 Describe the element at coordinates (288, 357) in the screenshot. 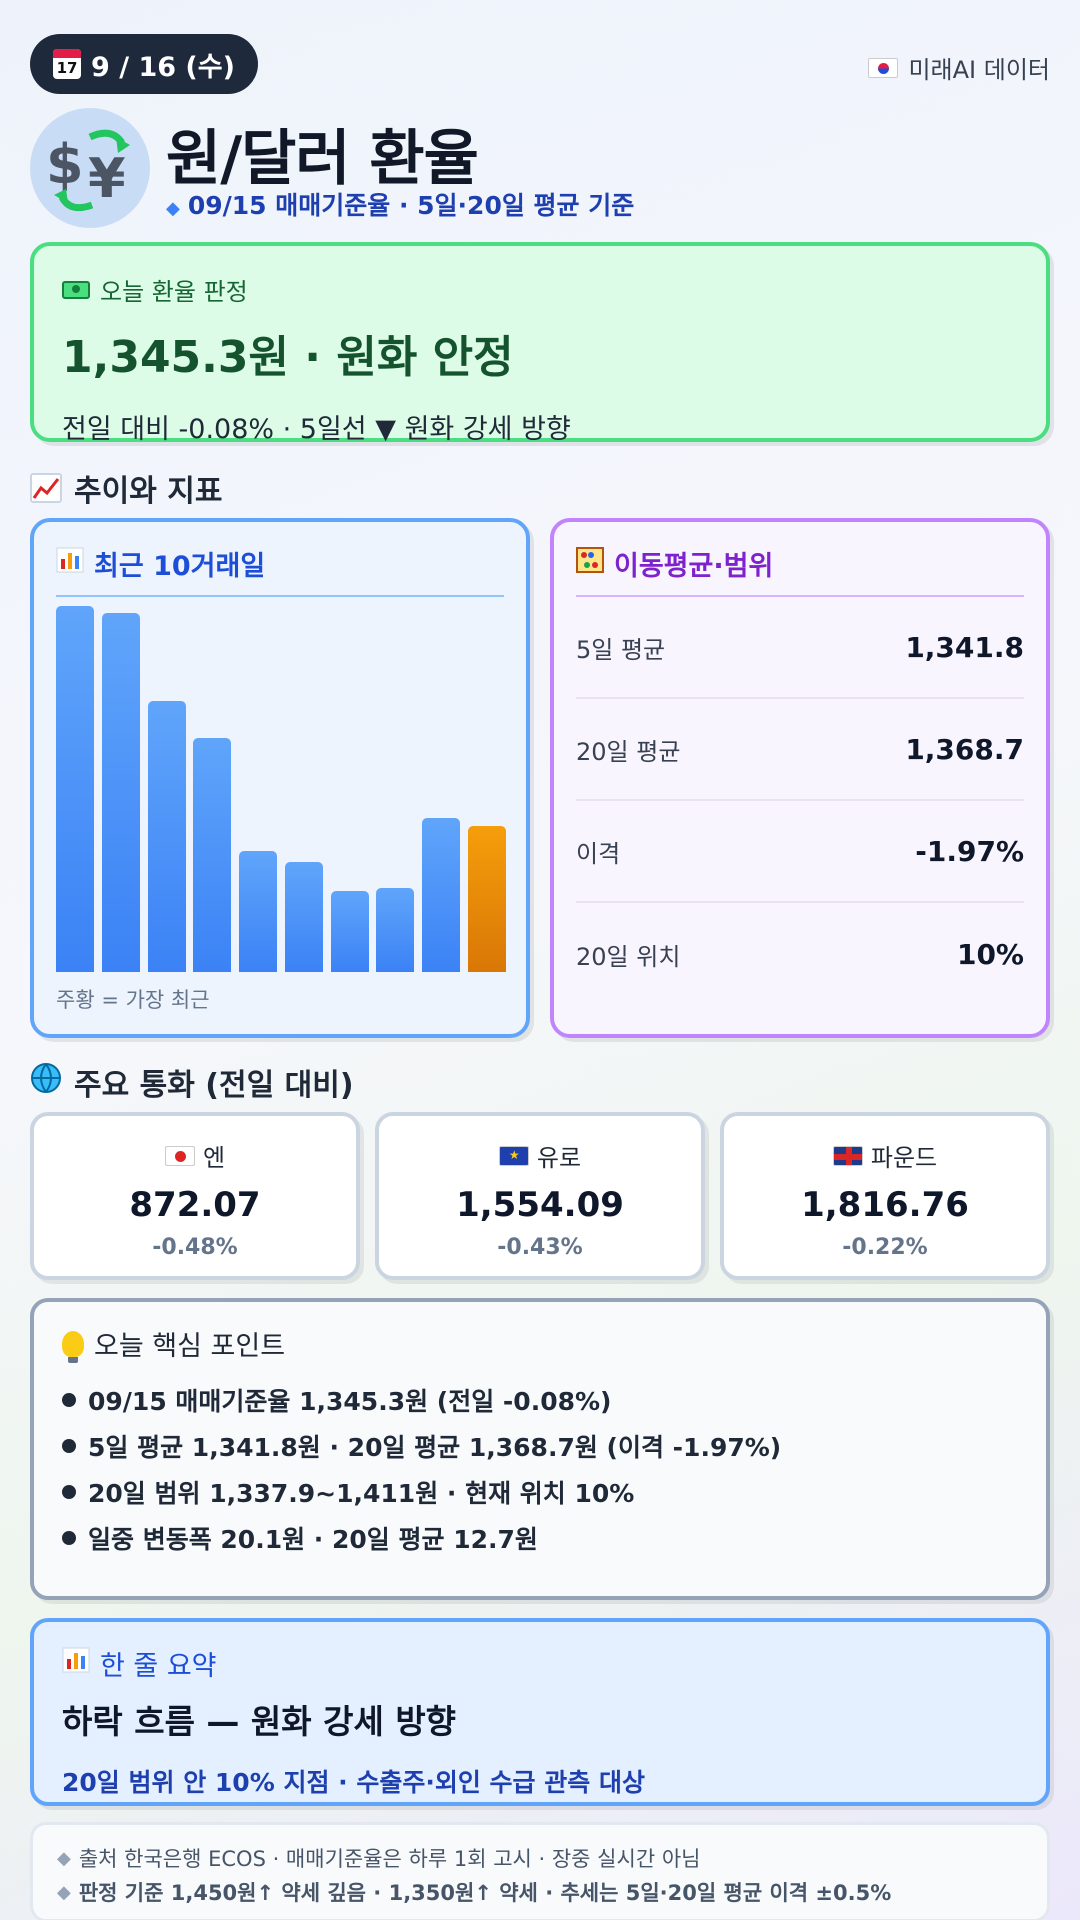

I see `verdict-main: 1,345.3원 · 원화 안정` at that location.